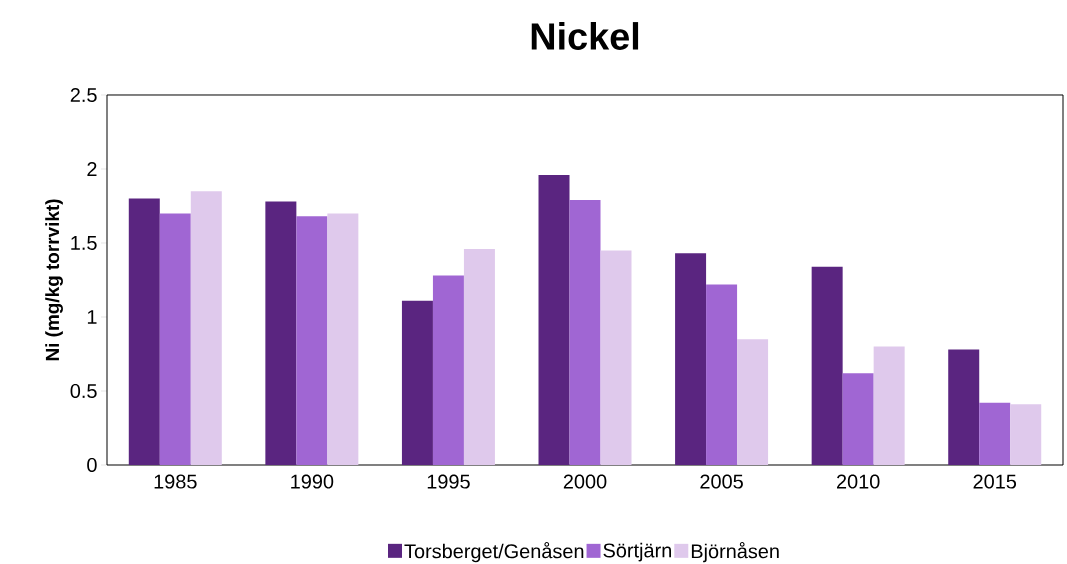 The height and width of the screenshot is (564, 1067). Describe the element at coordinates (83, 391) in the screenshot. I see `y-tick-label: 0.5` at that location.